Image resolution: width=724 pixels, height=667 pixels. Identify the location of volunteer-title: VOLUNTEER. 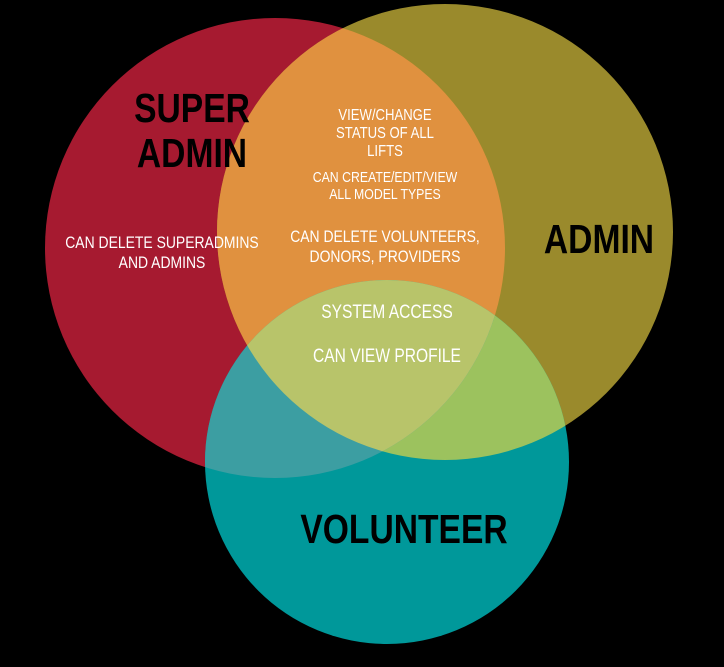
(403, 529).